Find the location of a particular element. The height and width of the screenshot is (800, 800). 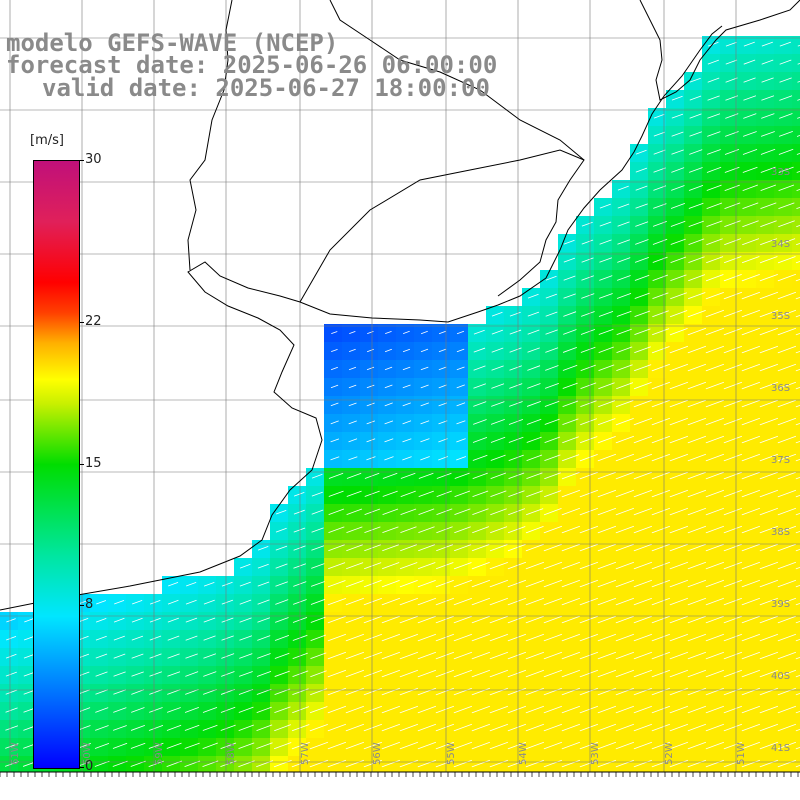

lat-label: 37S is located at coordinates (780, 460).